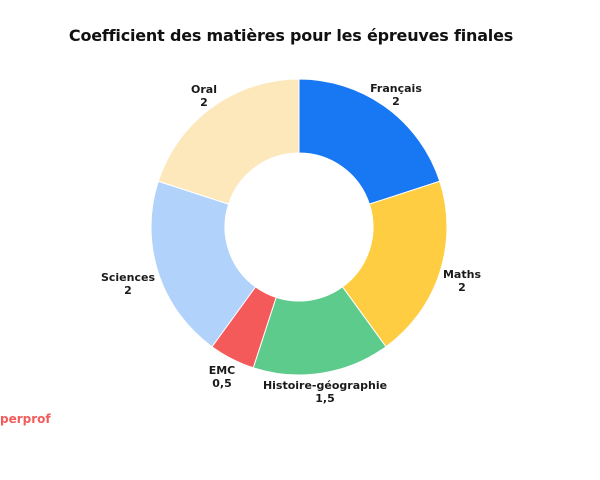 The height and width of the screenshot is (480, 600). I want to click on slice-maths, so click(394, 264).